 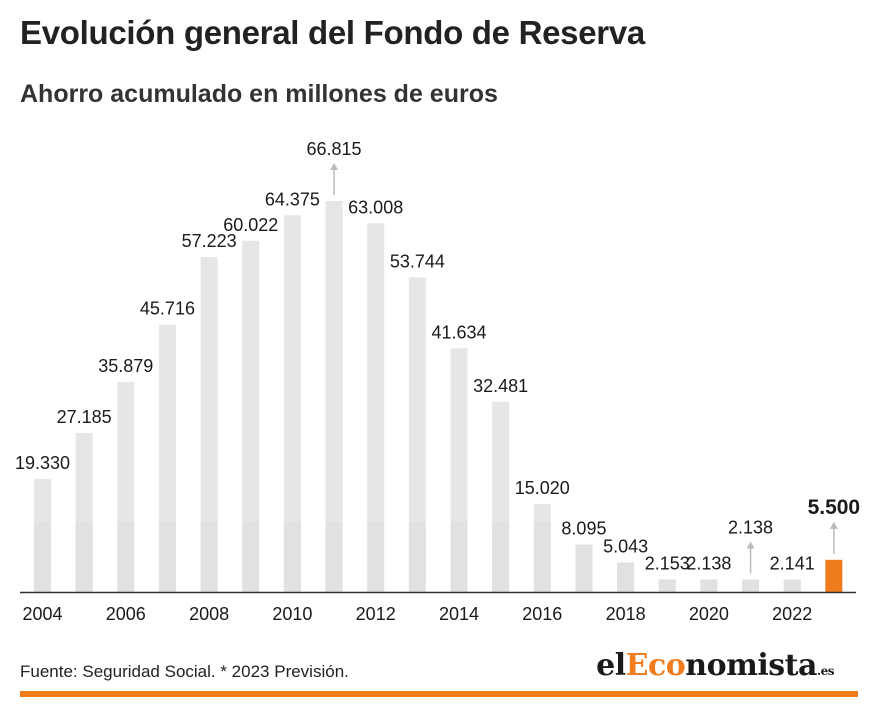 I want to click on bar-shade-2005, so click(x=84, y=557).